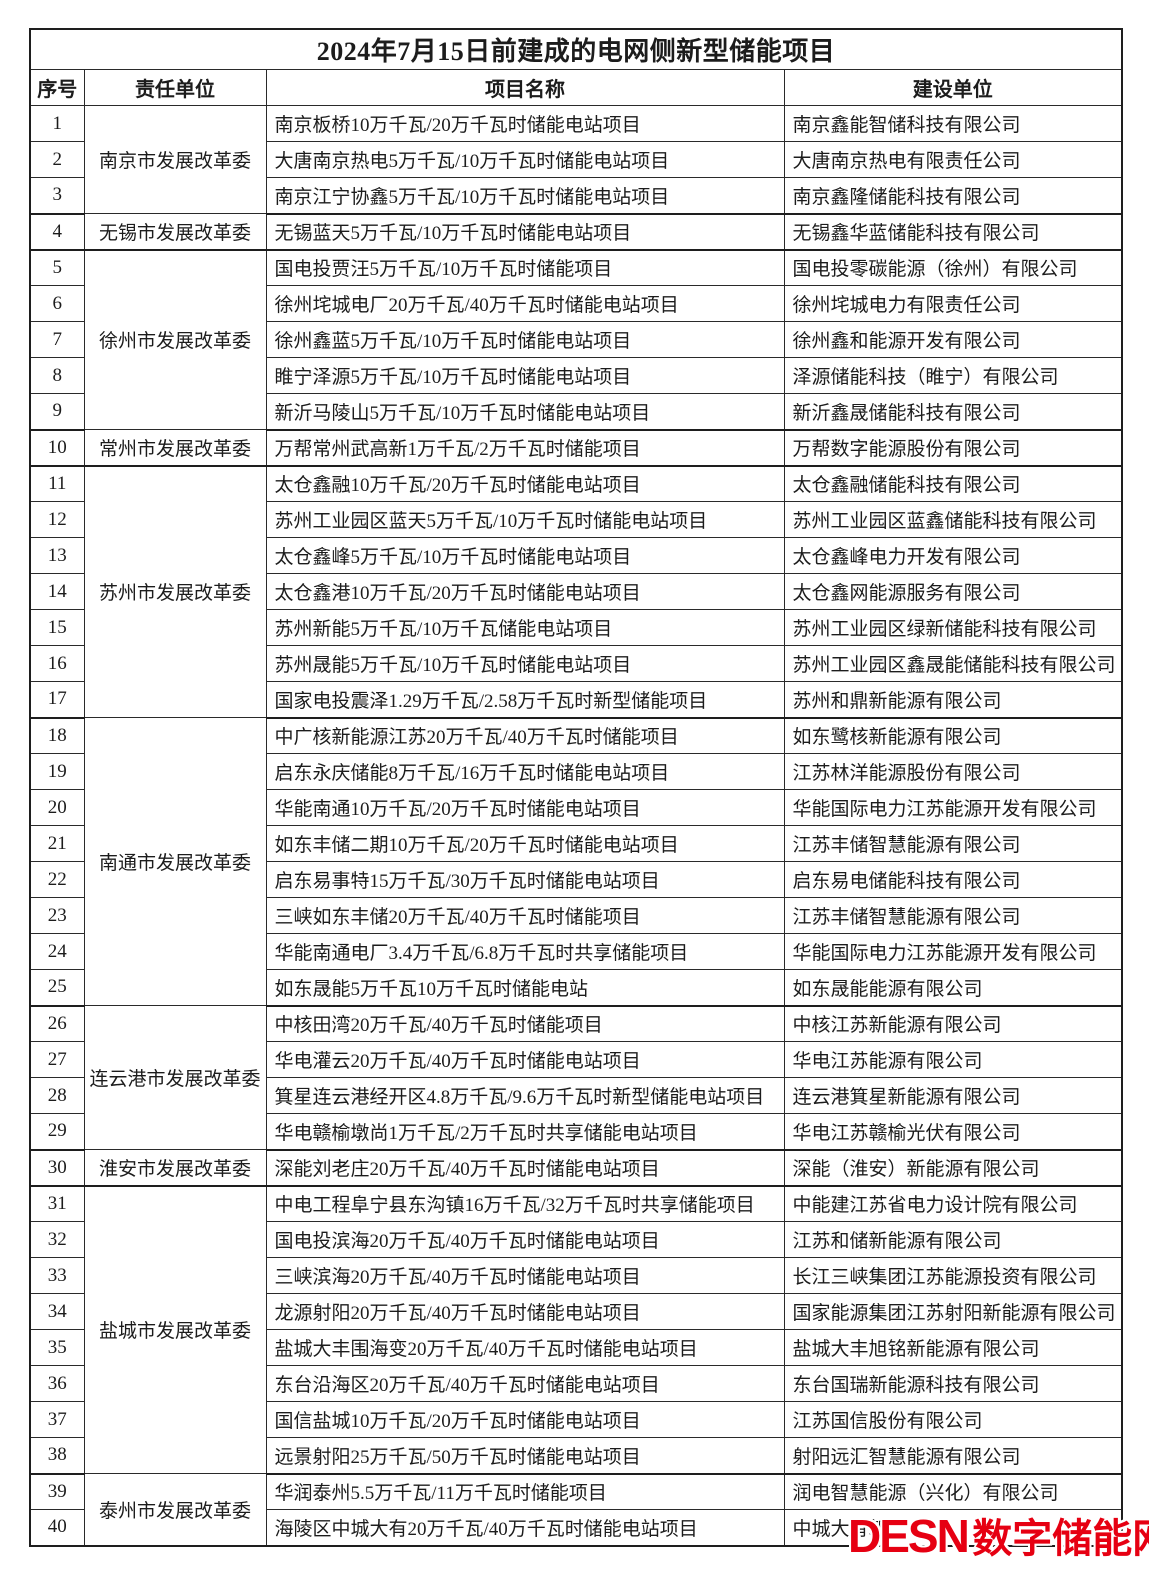  I want to click on project-name-cell: 启东易事特15万千瓦/30万千瓦时储能电站项目, so click(525, 879).